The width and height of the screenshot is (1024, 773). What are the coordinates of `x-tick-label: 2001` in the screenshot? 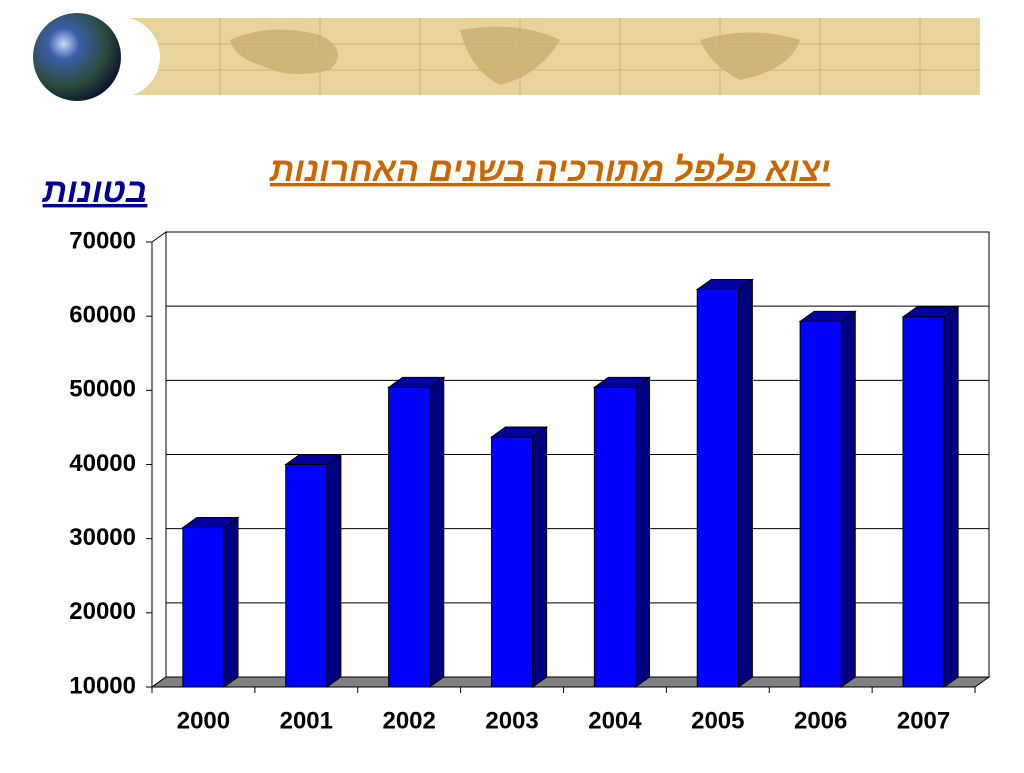 It's located at (306, 720).